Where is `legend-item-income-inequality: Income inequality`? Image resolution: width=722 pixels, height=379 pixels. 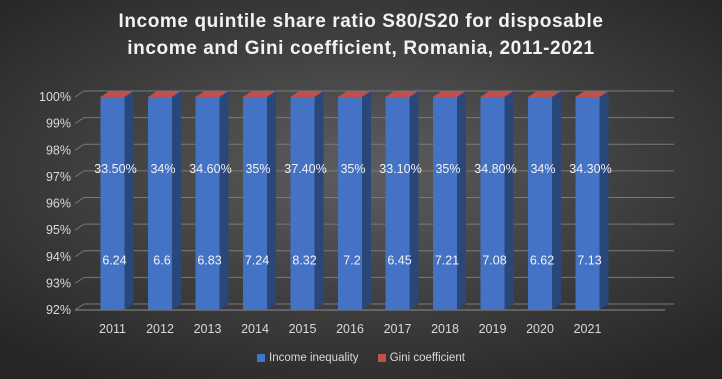
legend-item-income-inequality: Income inequality is located at coordinates (308, 358).